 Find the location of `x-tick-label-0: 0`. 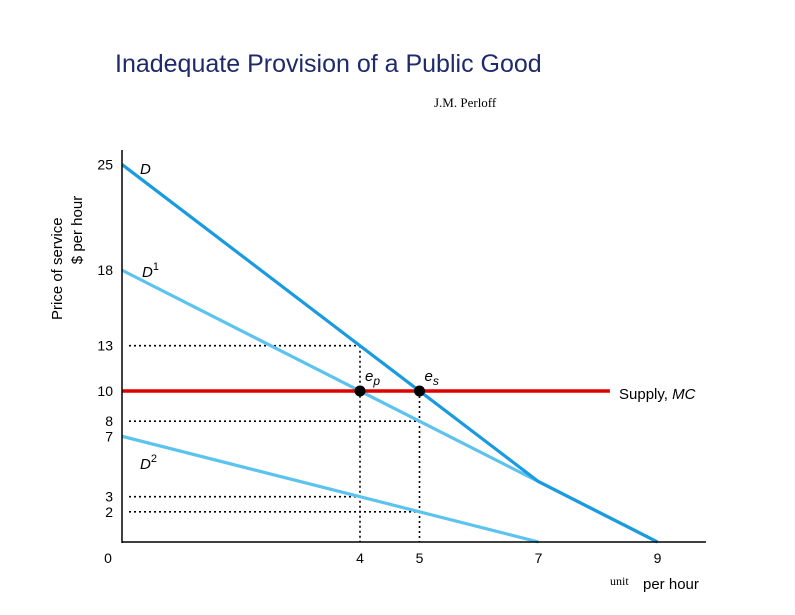

x-tick-label-0: 0 is located at coordinates (108, 558).